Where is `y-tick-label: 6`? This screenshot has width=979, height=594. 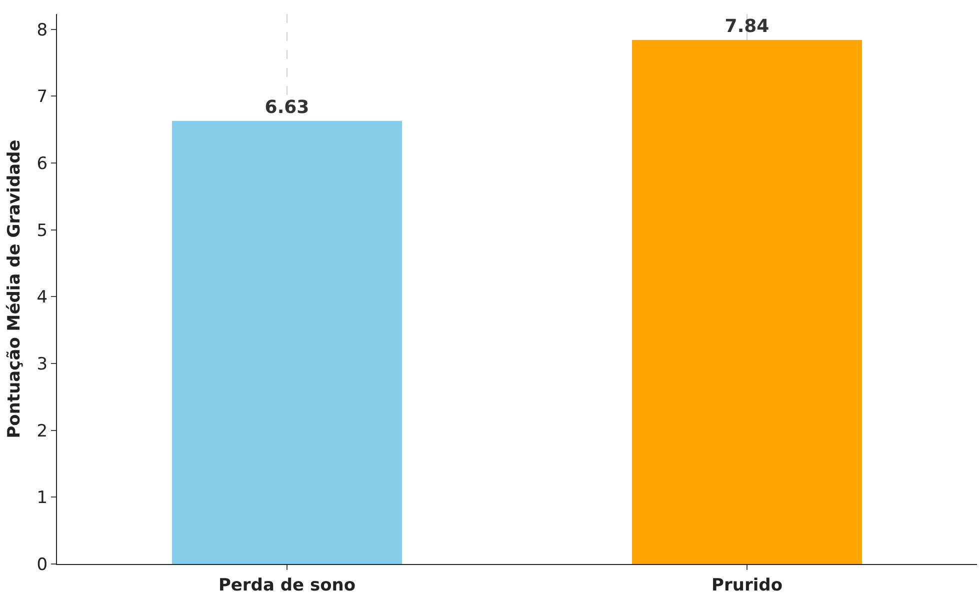
y-tick-label: 6 is located at coordinates (42, 164).